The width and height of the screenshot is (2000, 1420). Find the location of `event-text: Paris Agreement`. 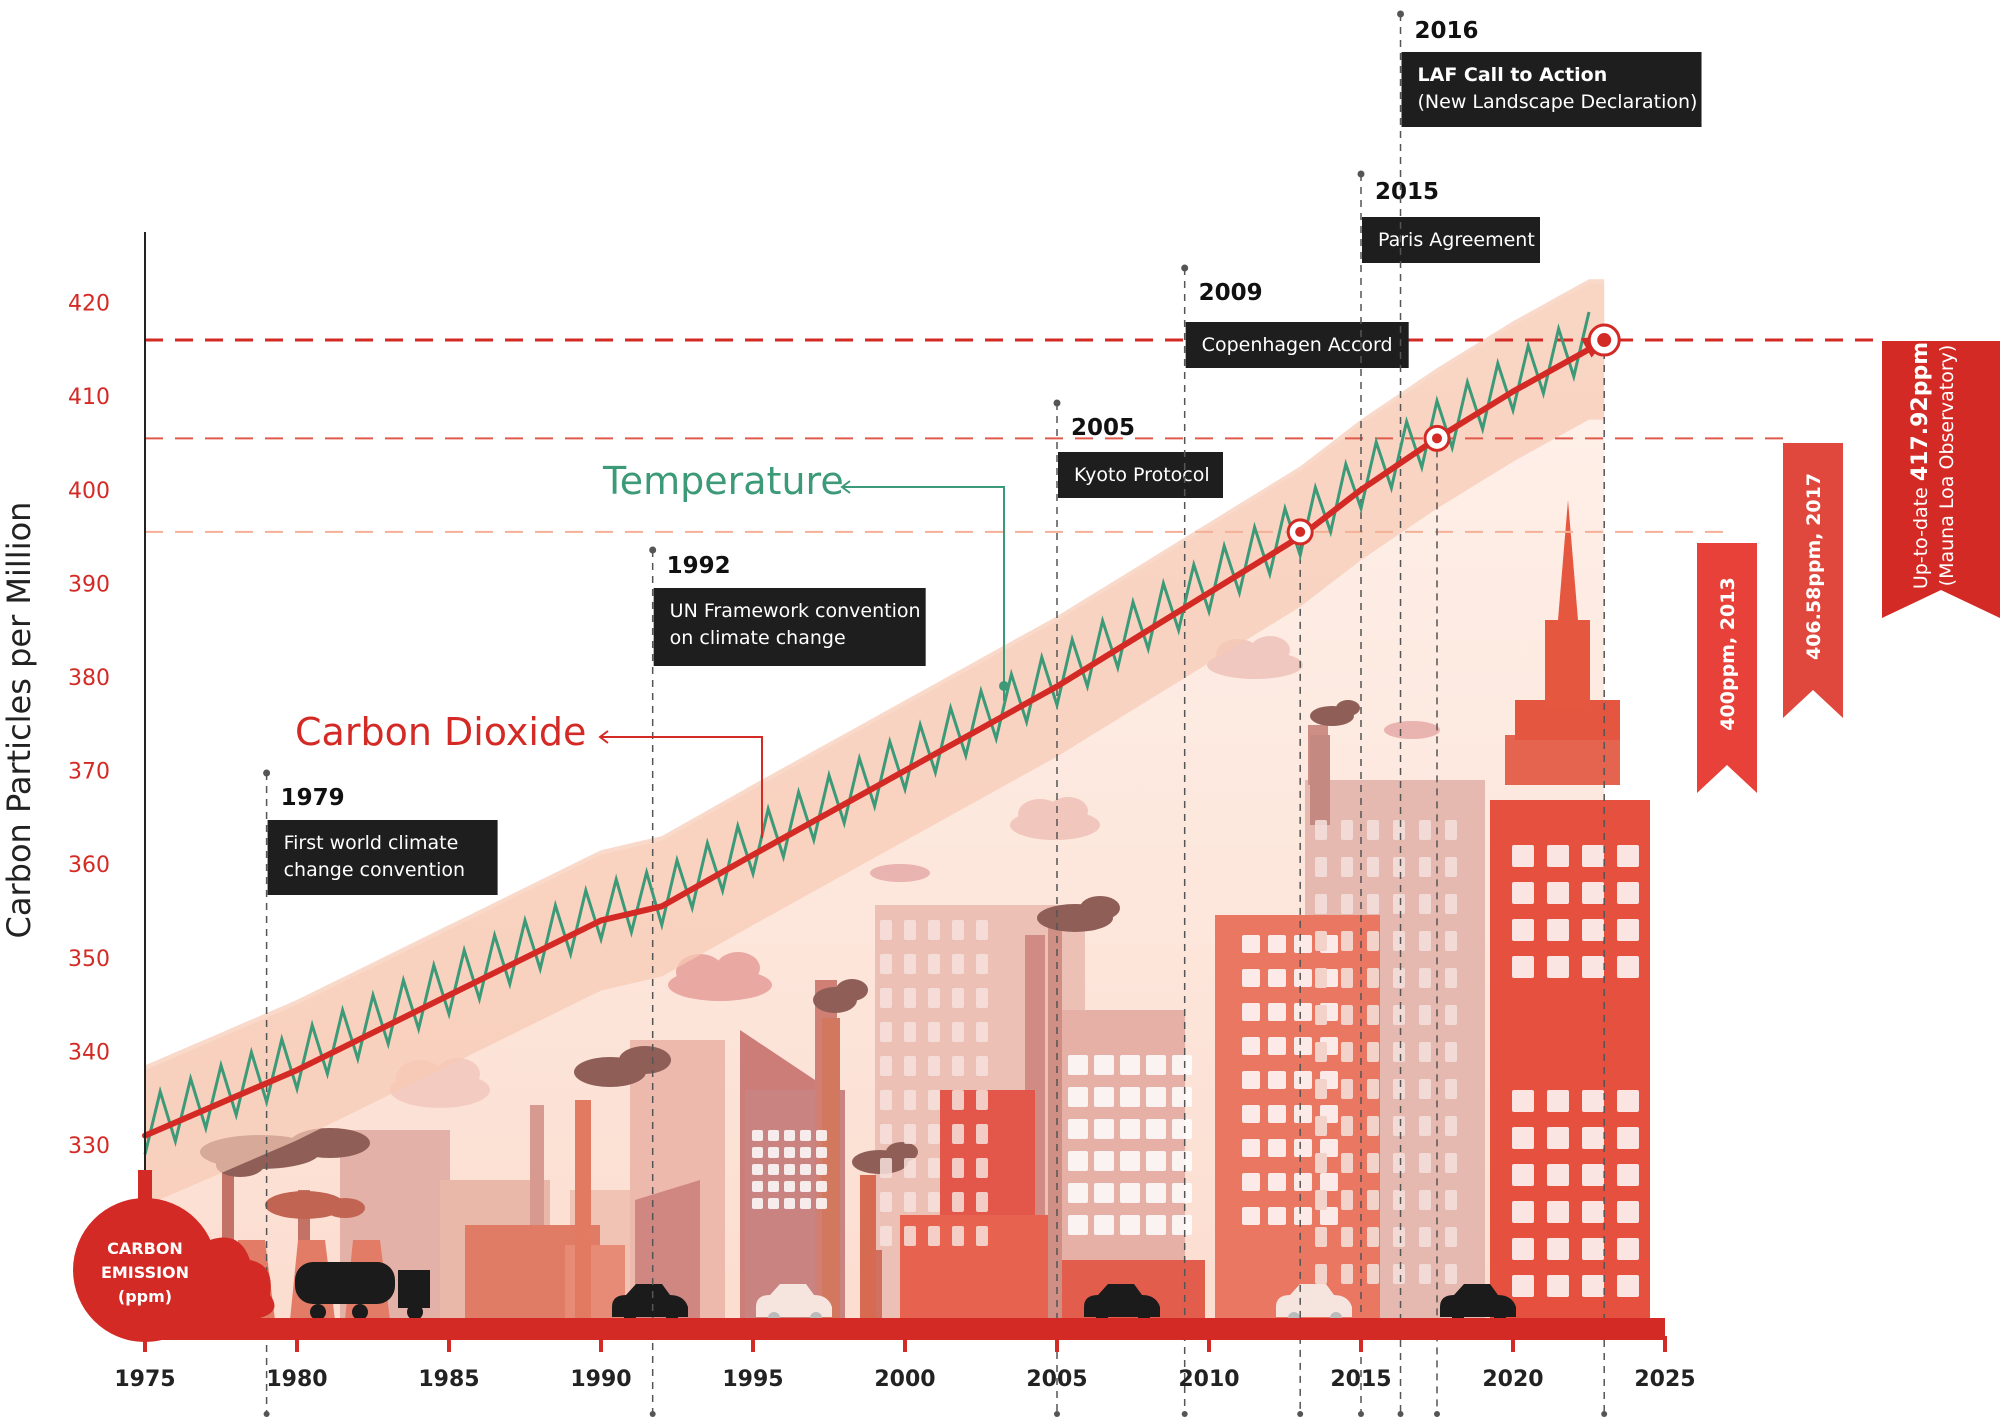

event-text: Paris Agreement is located at coordinates (1456, 240).